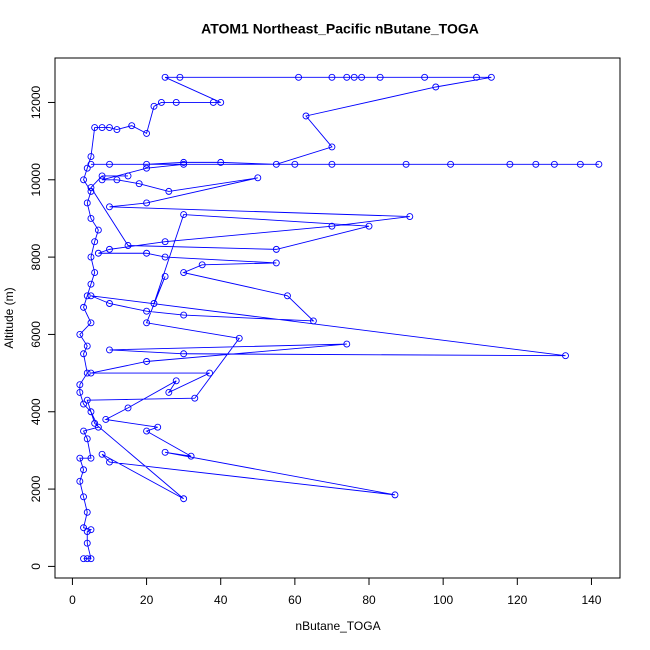  I want to click on x-axis-label: nButane_TOGA, so click(337, 626).